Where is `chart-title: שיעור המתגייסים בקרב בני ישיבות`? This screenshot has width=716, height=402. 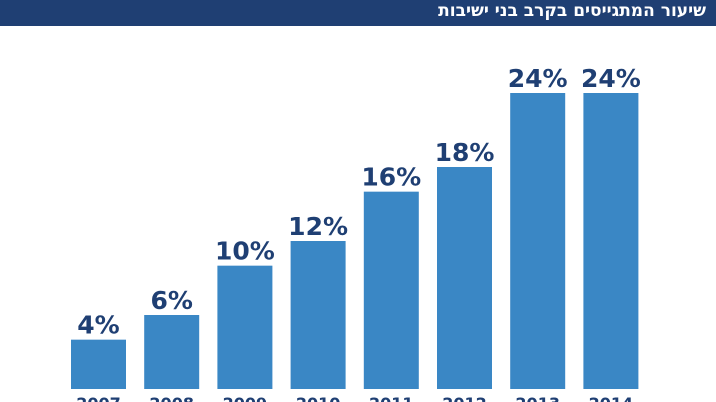
chart-title: שיעור המתגייסים בקרב בני ישיבות is located at coordinates (572, 11).